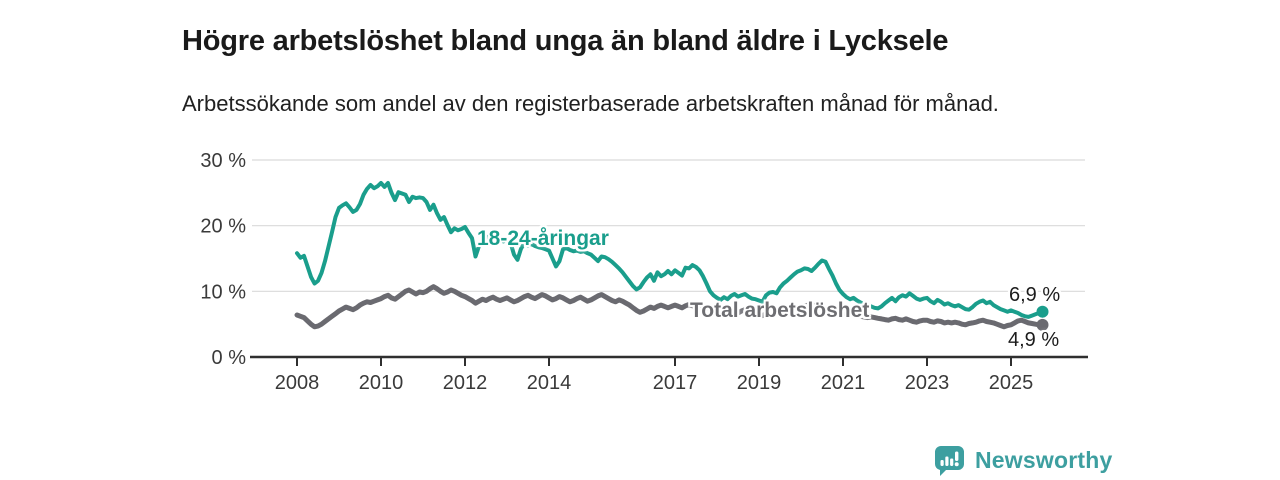 The width and height of the screenshot is (1280, 480). Describe the element at coordinates (1044, 460) in the screenshot. I see `brand-name: Newsworthy` at that location.